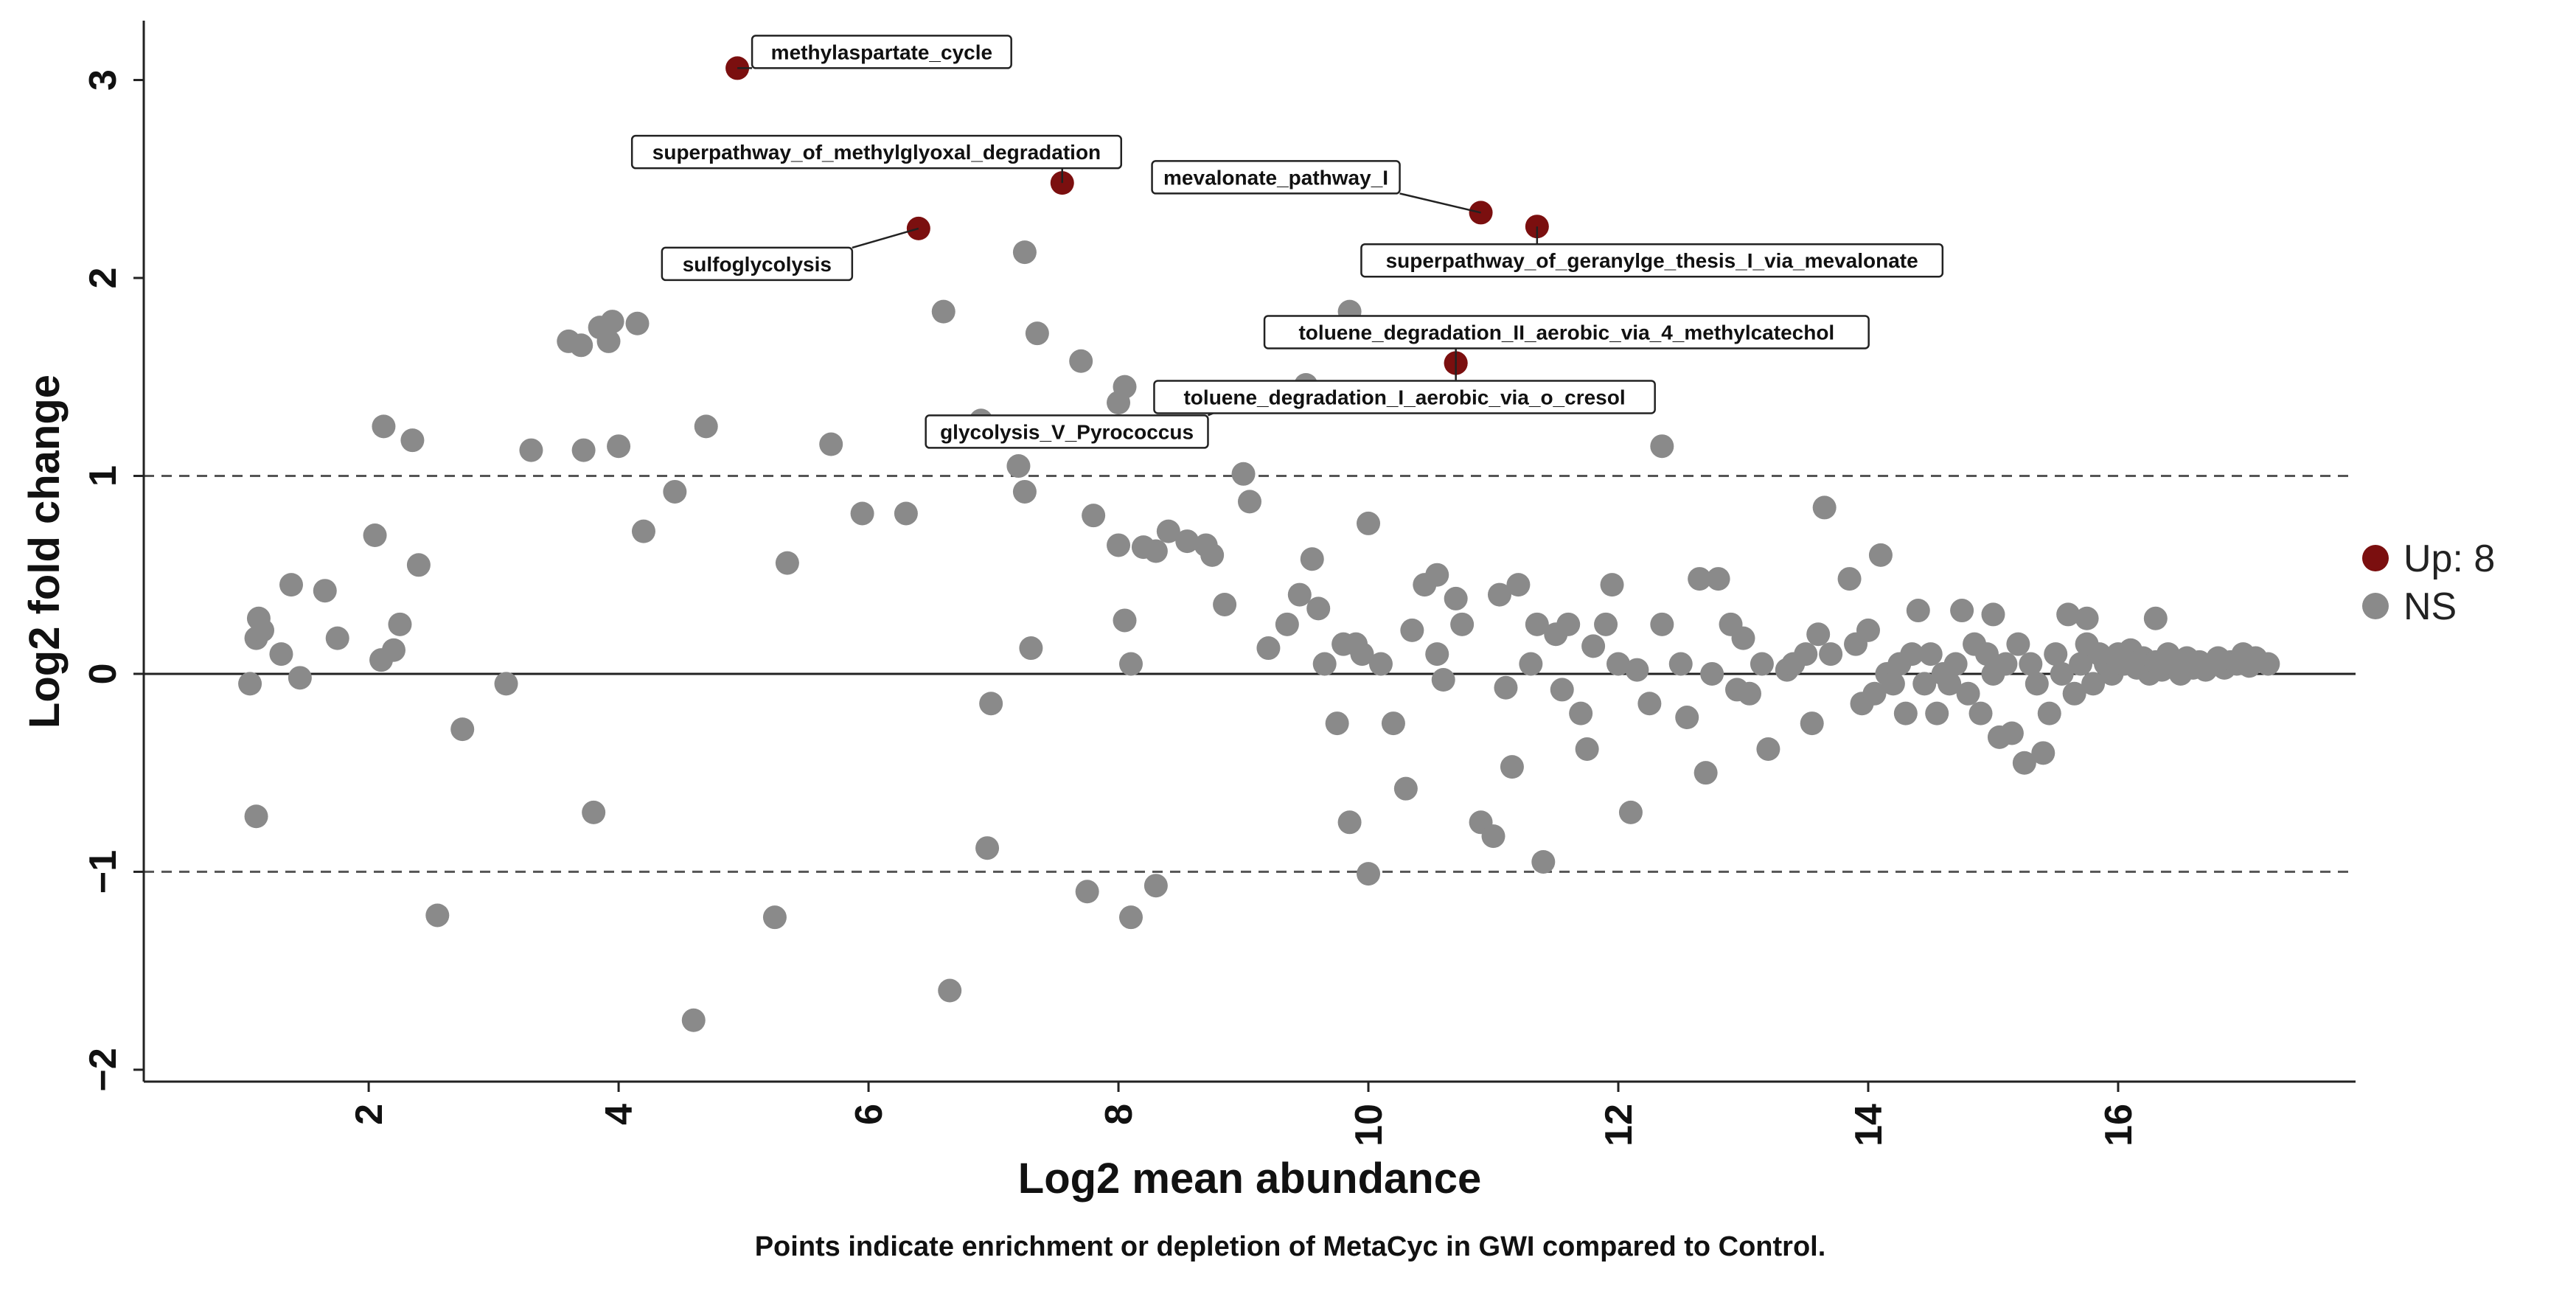  I want to click on y-tick-label: 1, so click(104, 476).